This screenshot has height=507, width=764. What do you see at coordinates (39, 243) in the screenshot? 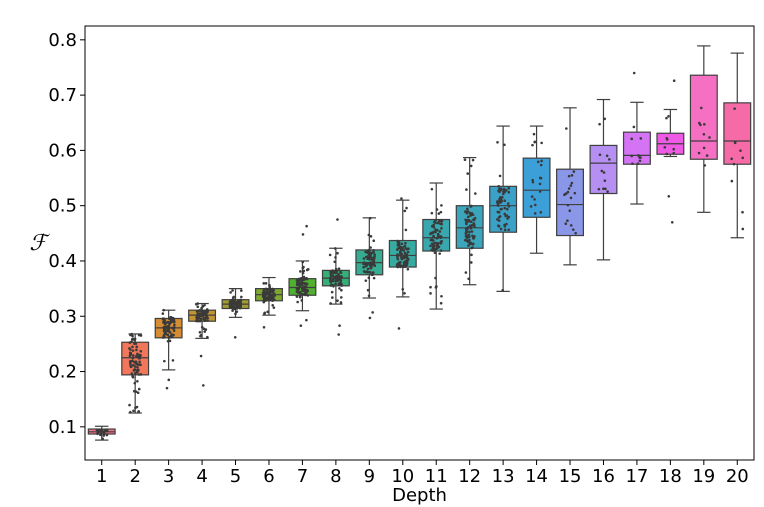
I see `y-axis-title: ℱ` at bounding box center [39, 243].